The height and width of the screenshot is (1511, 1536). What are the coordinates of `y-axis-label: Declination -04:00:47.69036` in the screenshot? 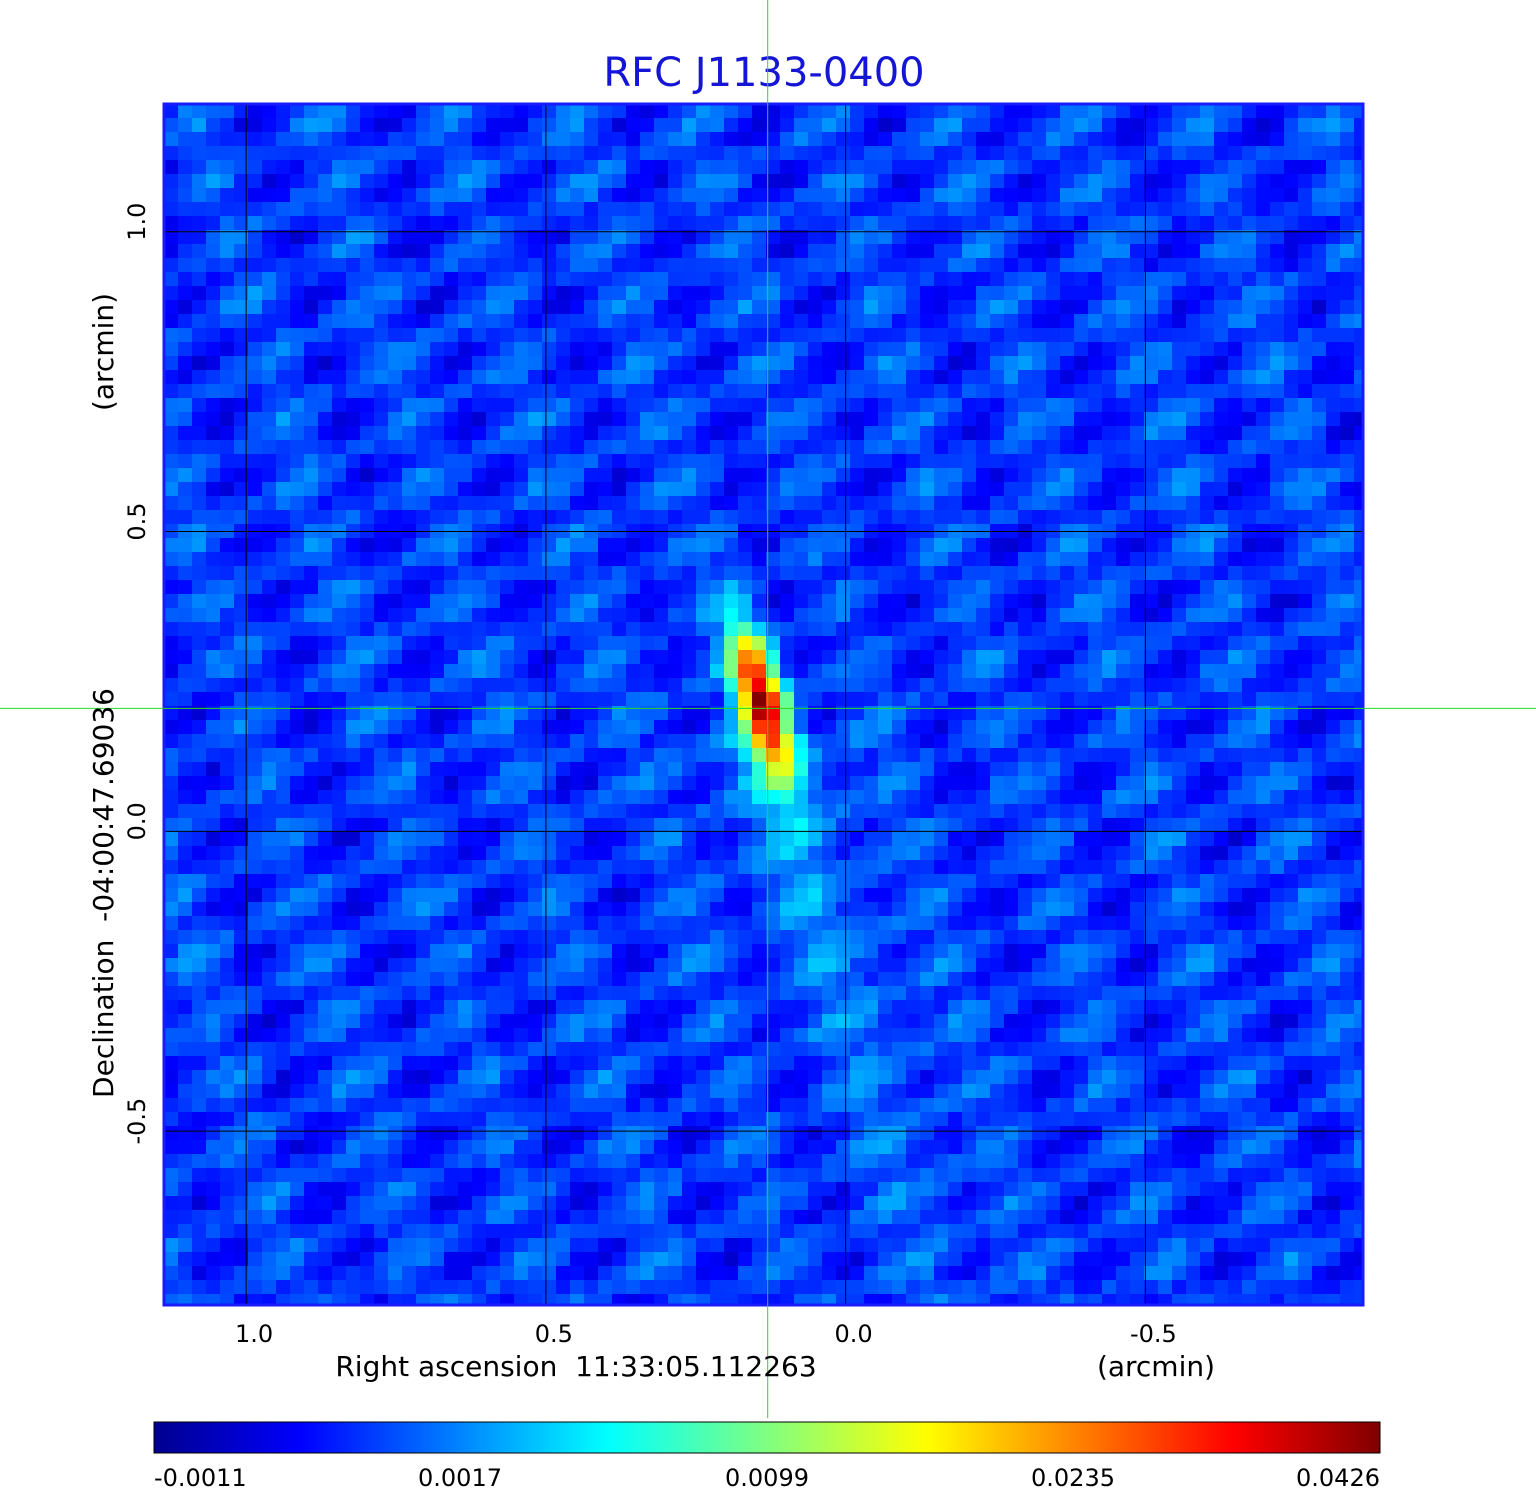 It's located at (103, 893).